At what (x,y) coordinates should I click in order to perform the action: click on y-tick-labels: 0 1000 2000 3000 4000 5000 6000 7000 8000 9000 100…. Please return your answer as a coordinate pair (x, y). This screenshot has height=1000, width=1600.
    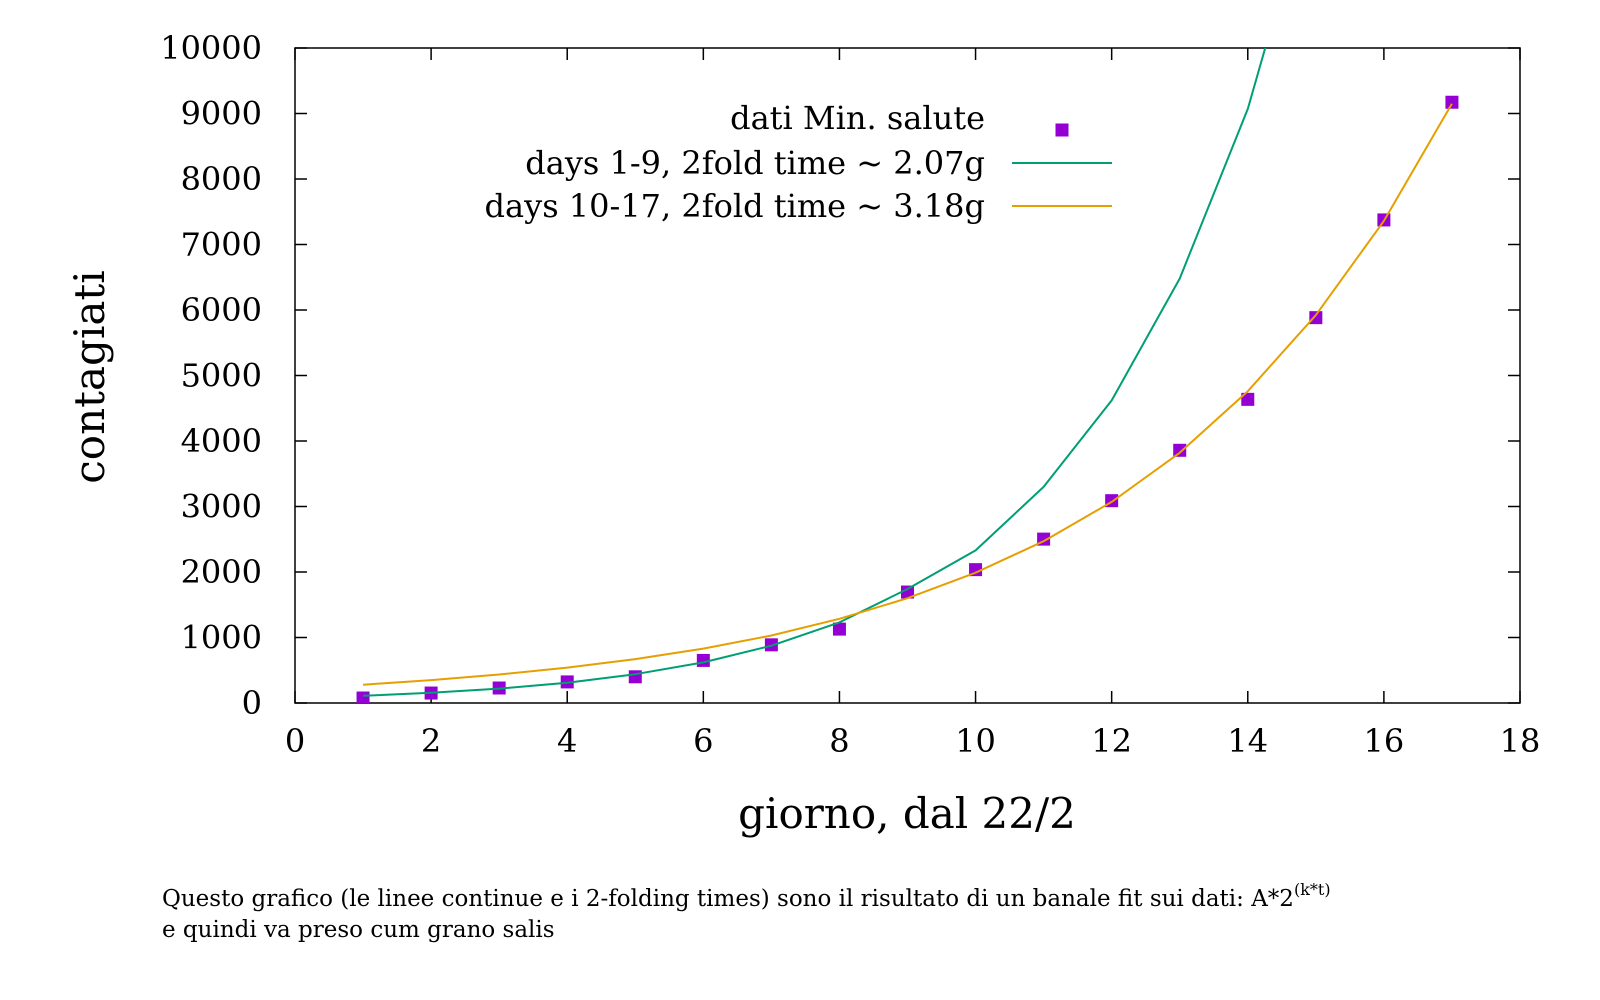
    Looking at the image, I should click on (211, 375).